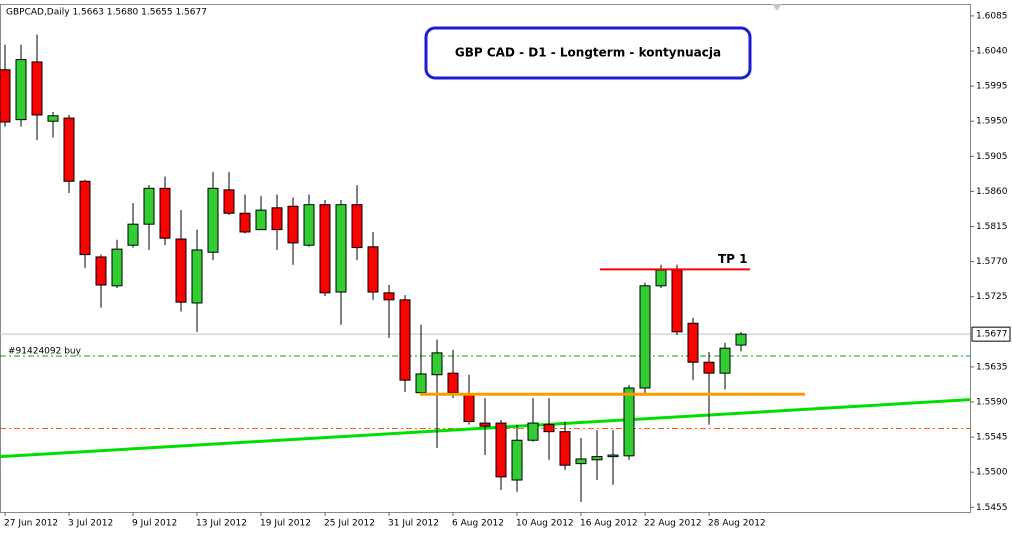 The width and height of the screenshot is (1012, 534). Describe the element at coordinates (992, 367) in the screenshot. I see `y-tick-label: 1.5635` at that location.